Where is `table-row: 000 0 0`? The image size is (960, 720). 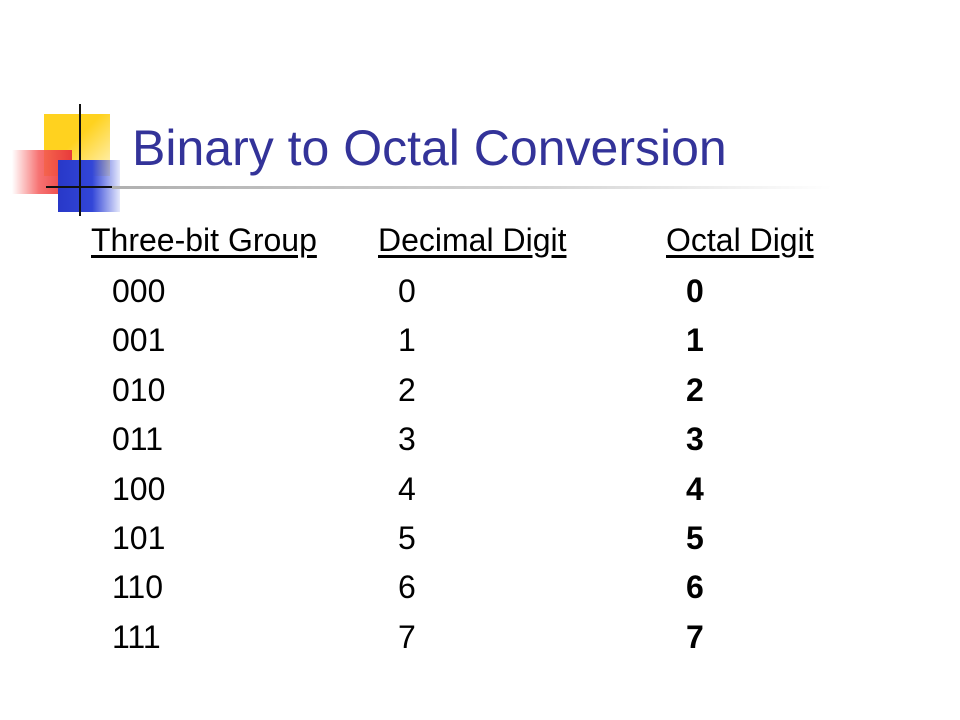
table-row: 000 0 0 is located at coordinates (480, 293).